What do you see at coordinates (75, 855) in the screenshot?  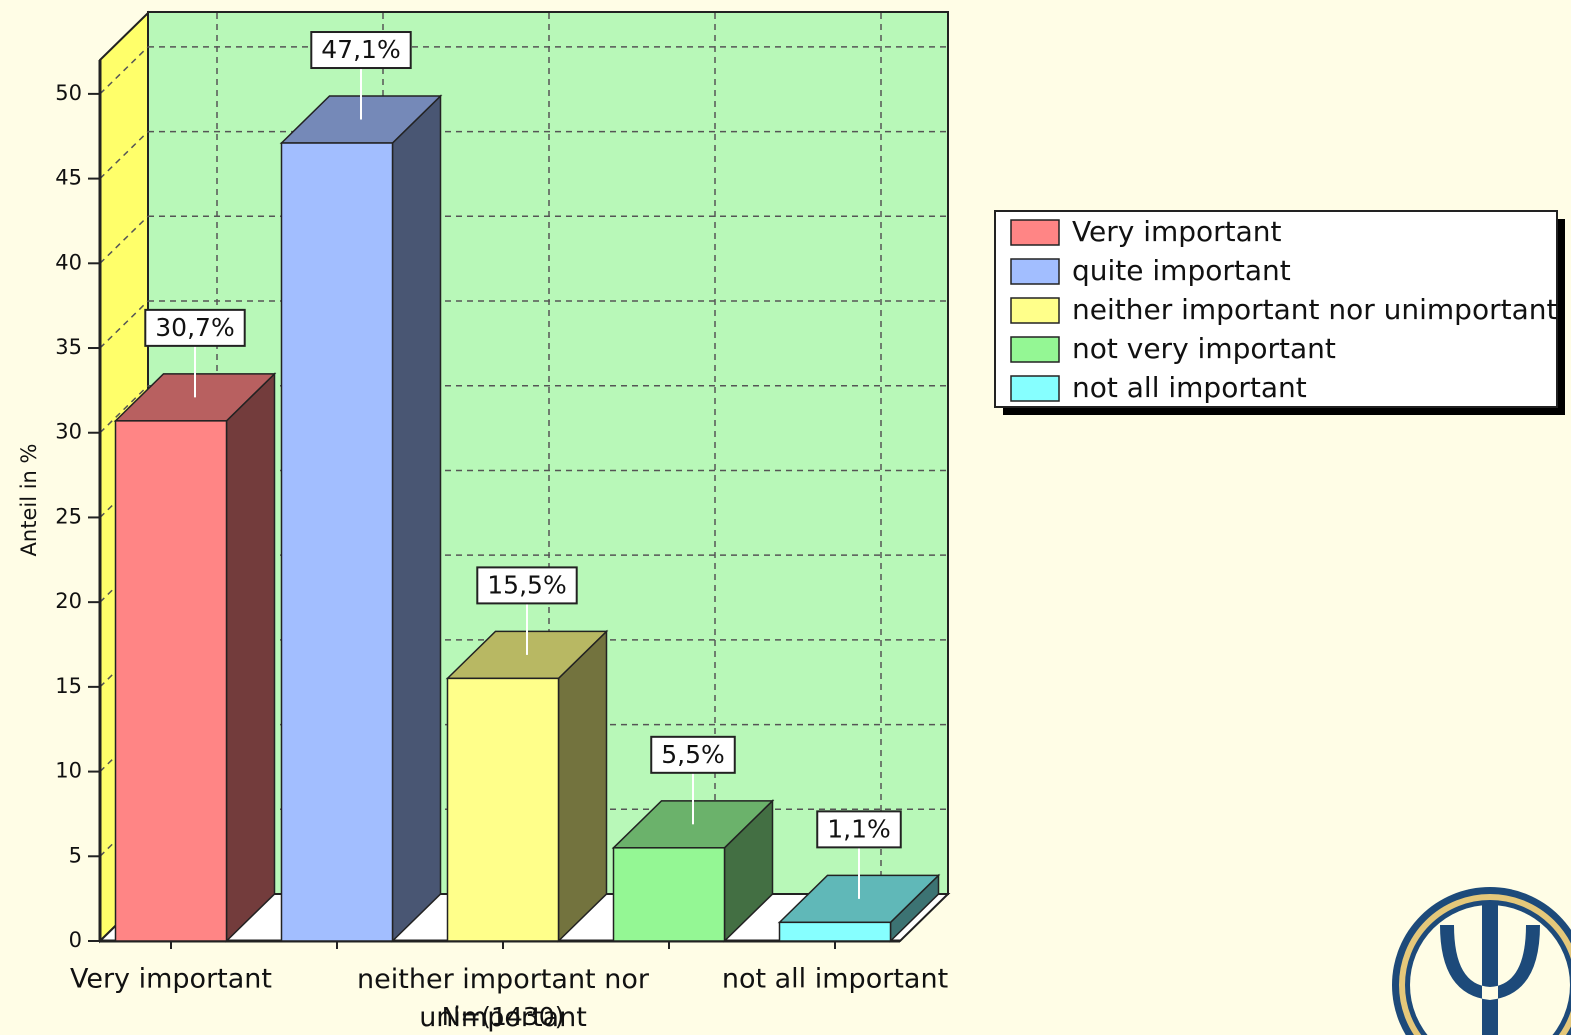 I see `y-tick-label: 5` at bounding box center [75, 855].